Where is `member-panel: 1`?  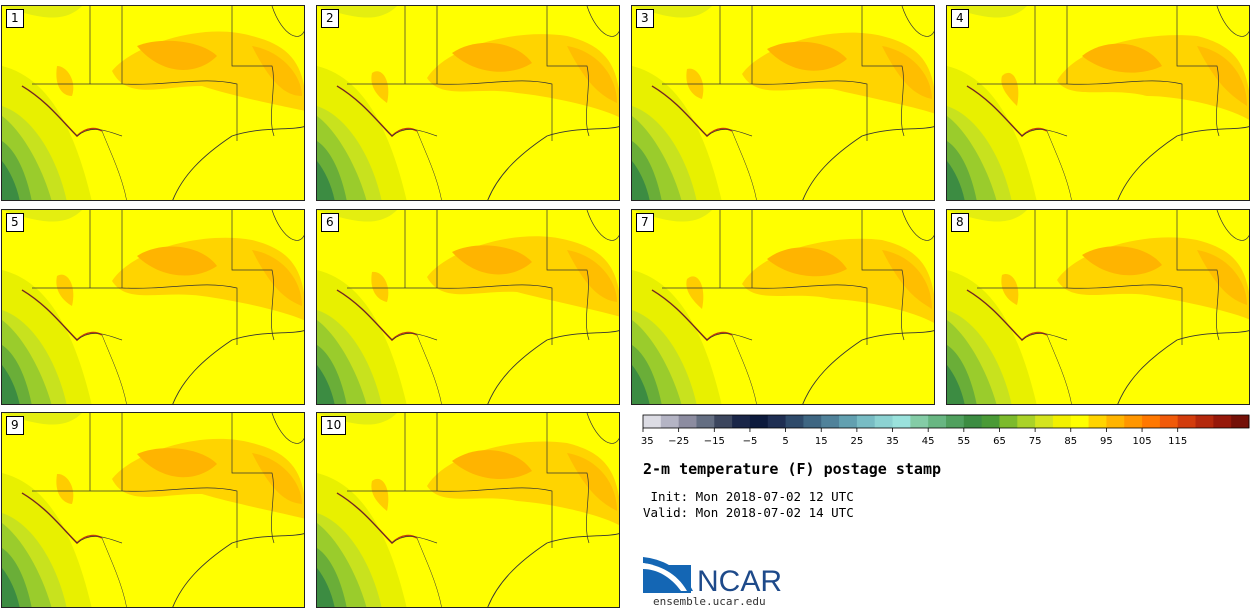 member-panel: 1 is located at coordinates (153, 103).